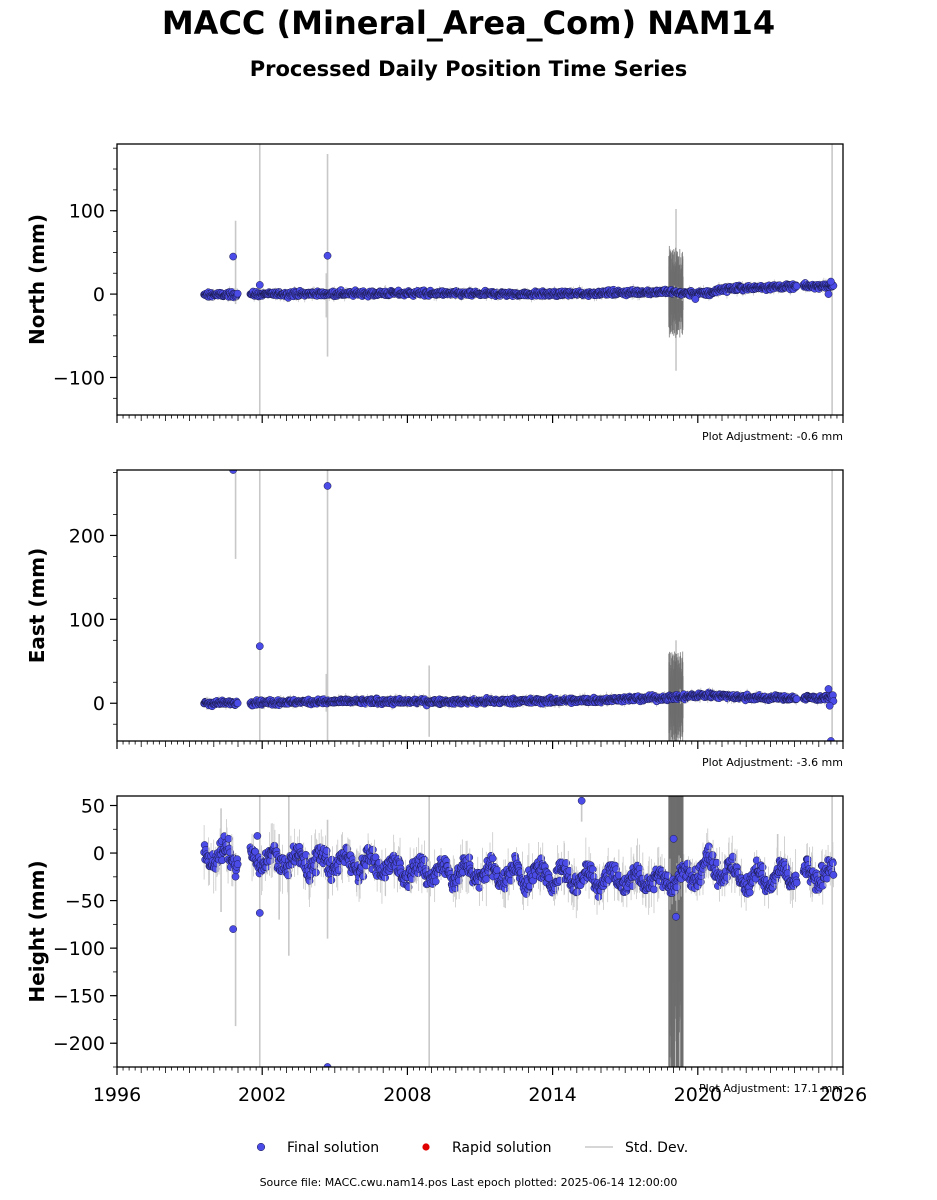 The height and width of the screenshot is (1200, 937). What do you see at coordinates (93, 807) in the screenshot?
I see `y-tick-label: 50` at bounding box center [93, 807].